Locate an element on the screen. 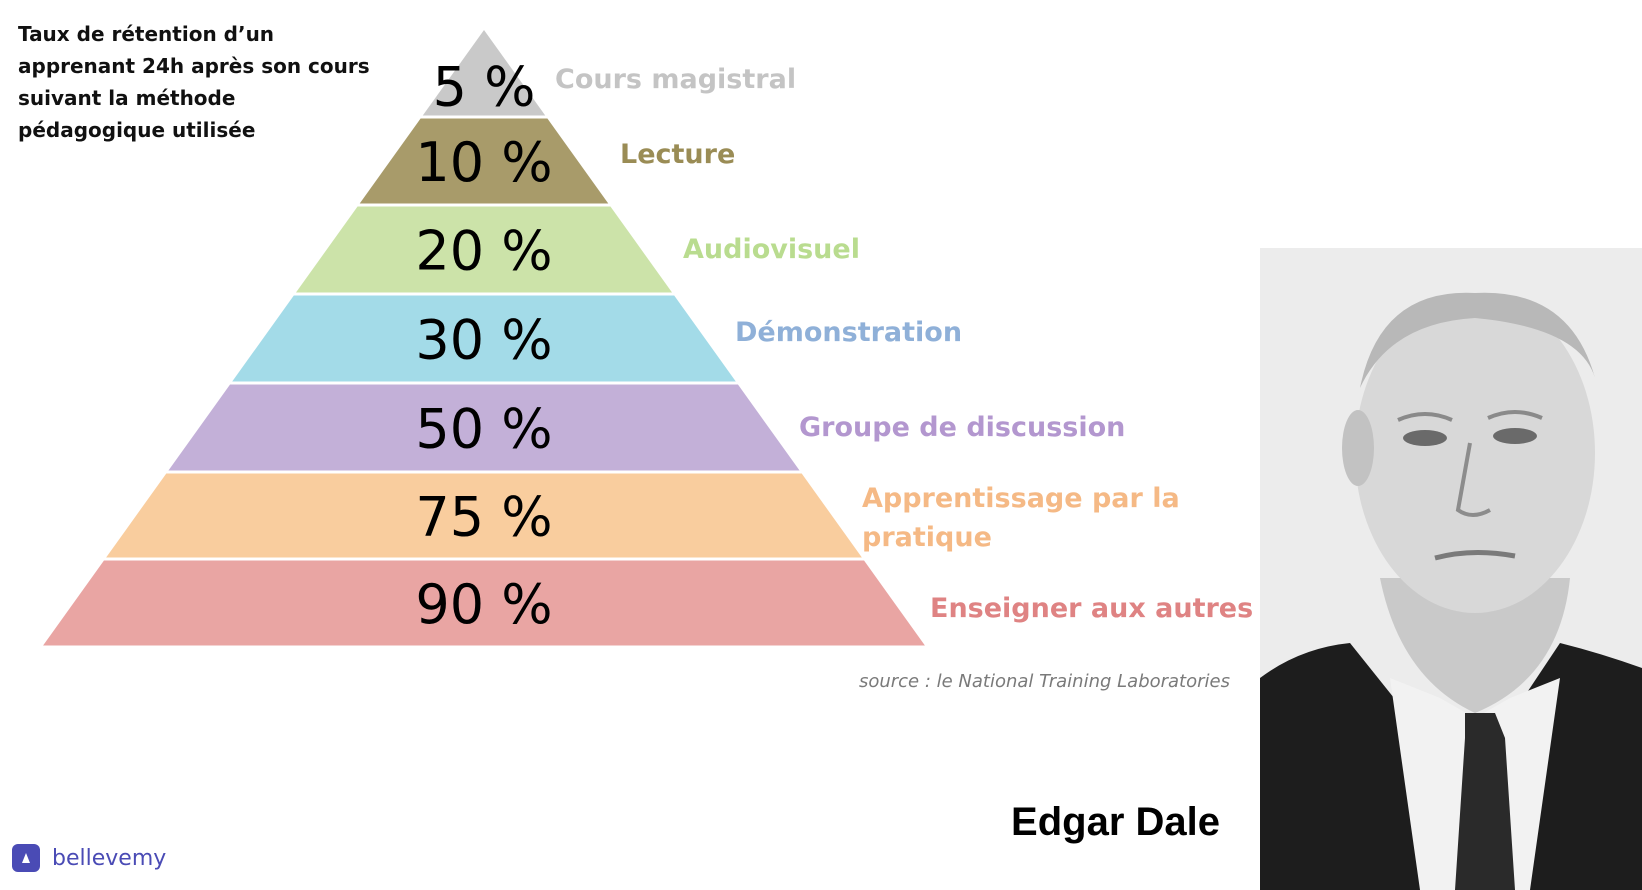 The height and width of the screenshot is (890, 1642). brand-icon is located at coordinates (26, 858).